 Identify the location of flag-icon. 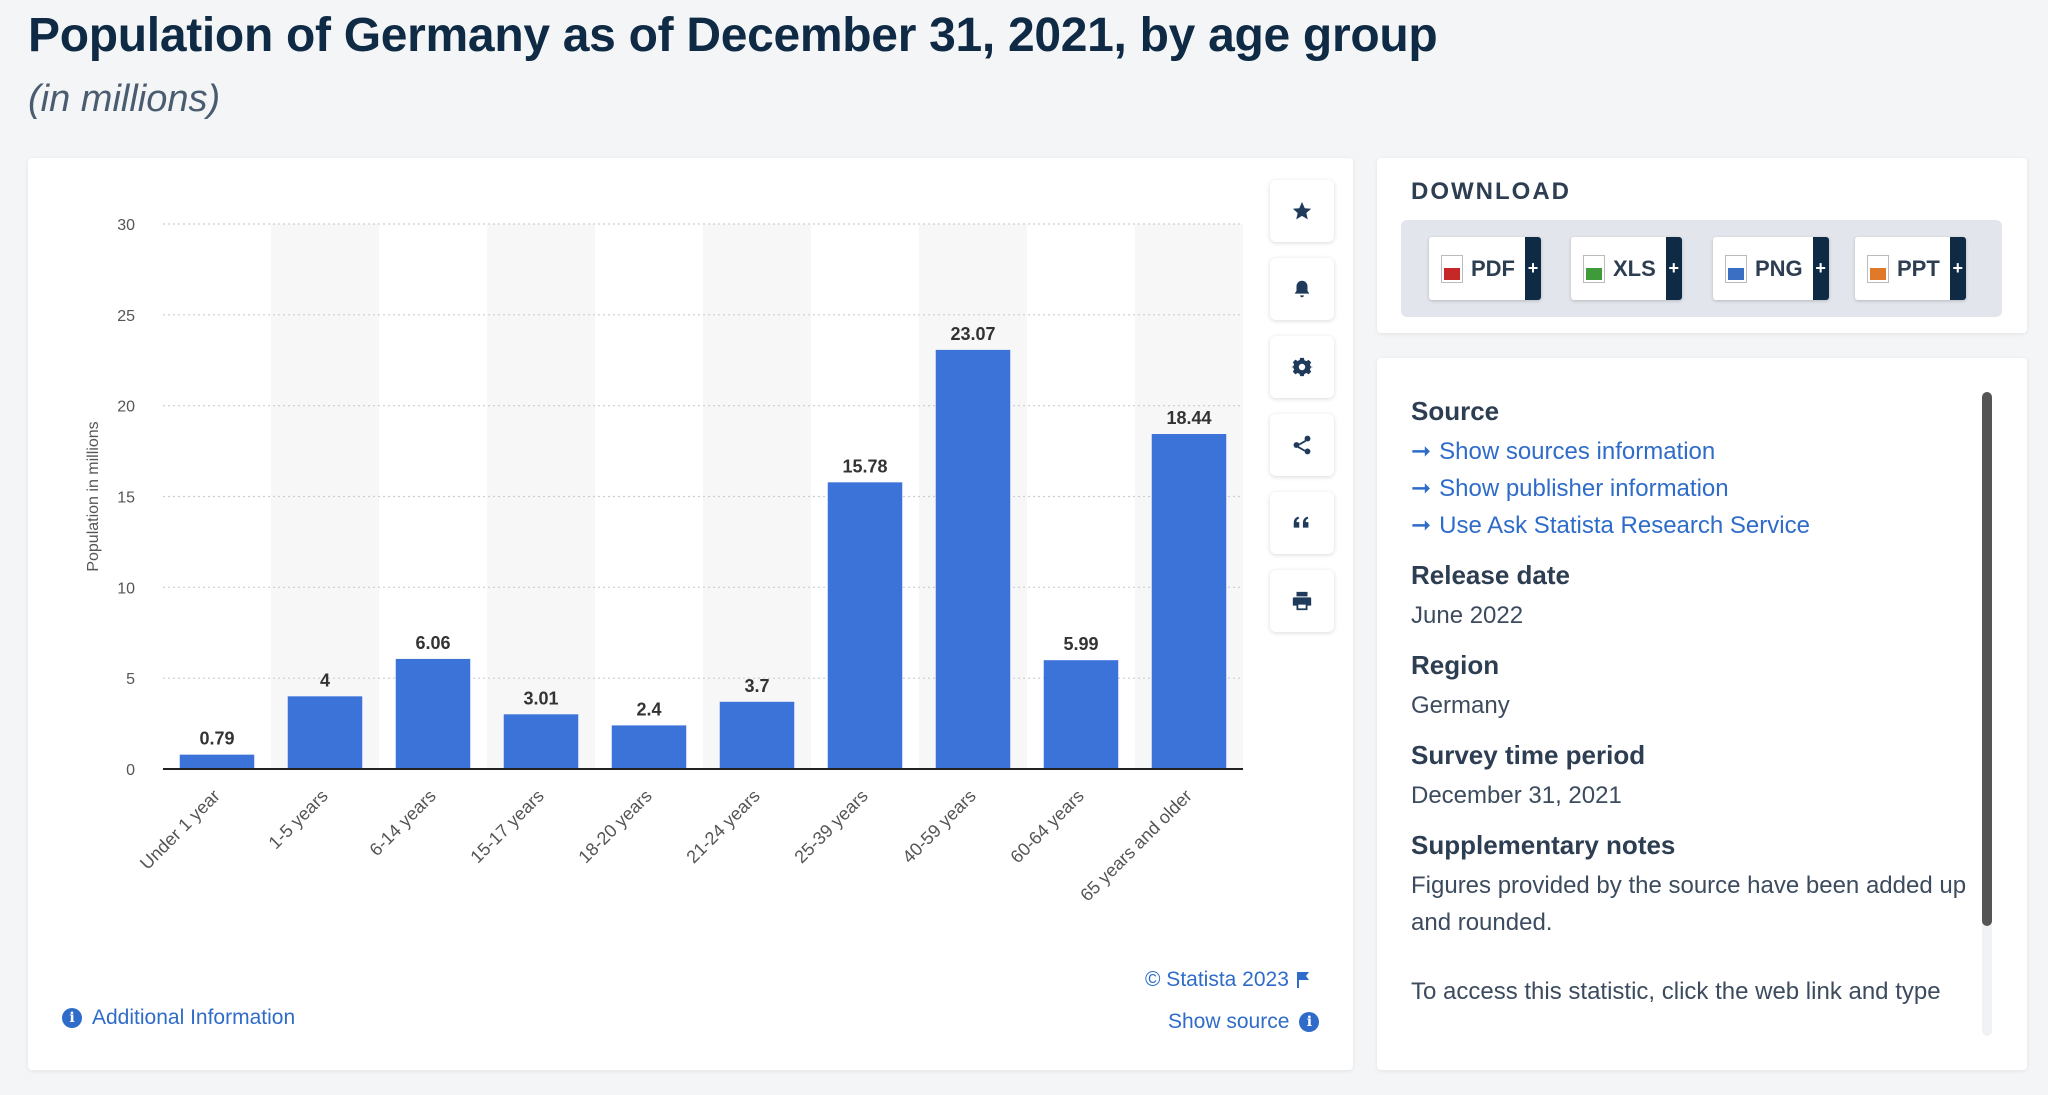
(1302, 980).